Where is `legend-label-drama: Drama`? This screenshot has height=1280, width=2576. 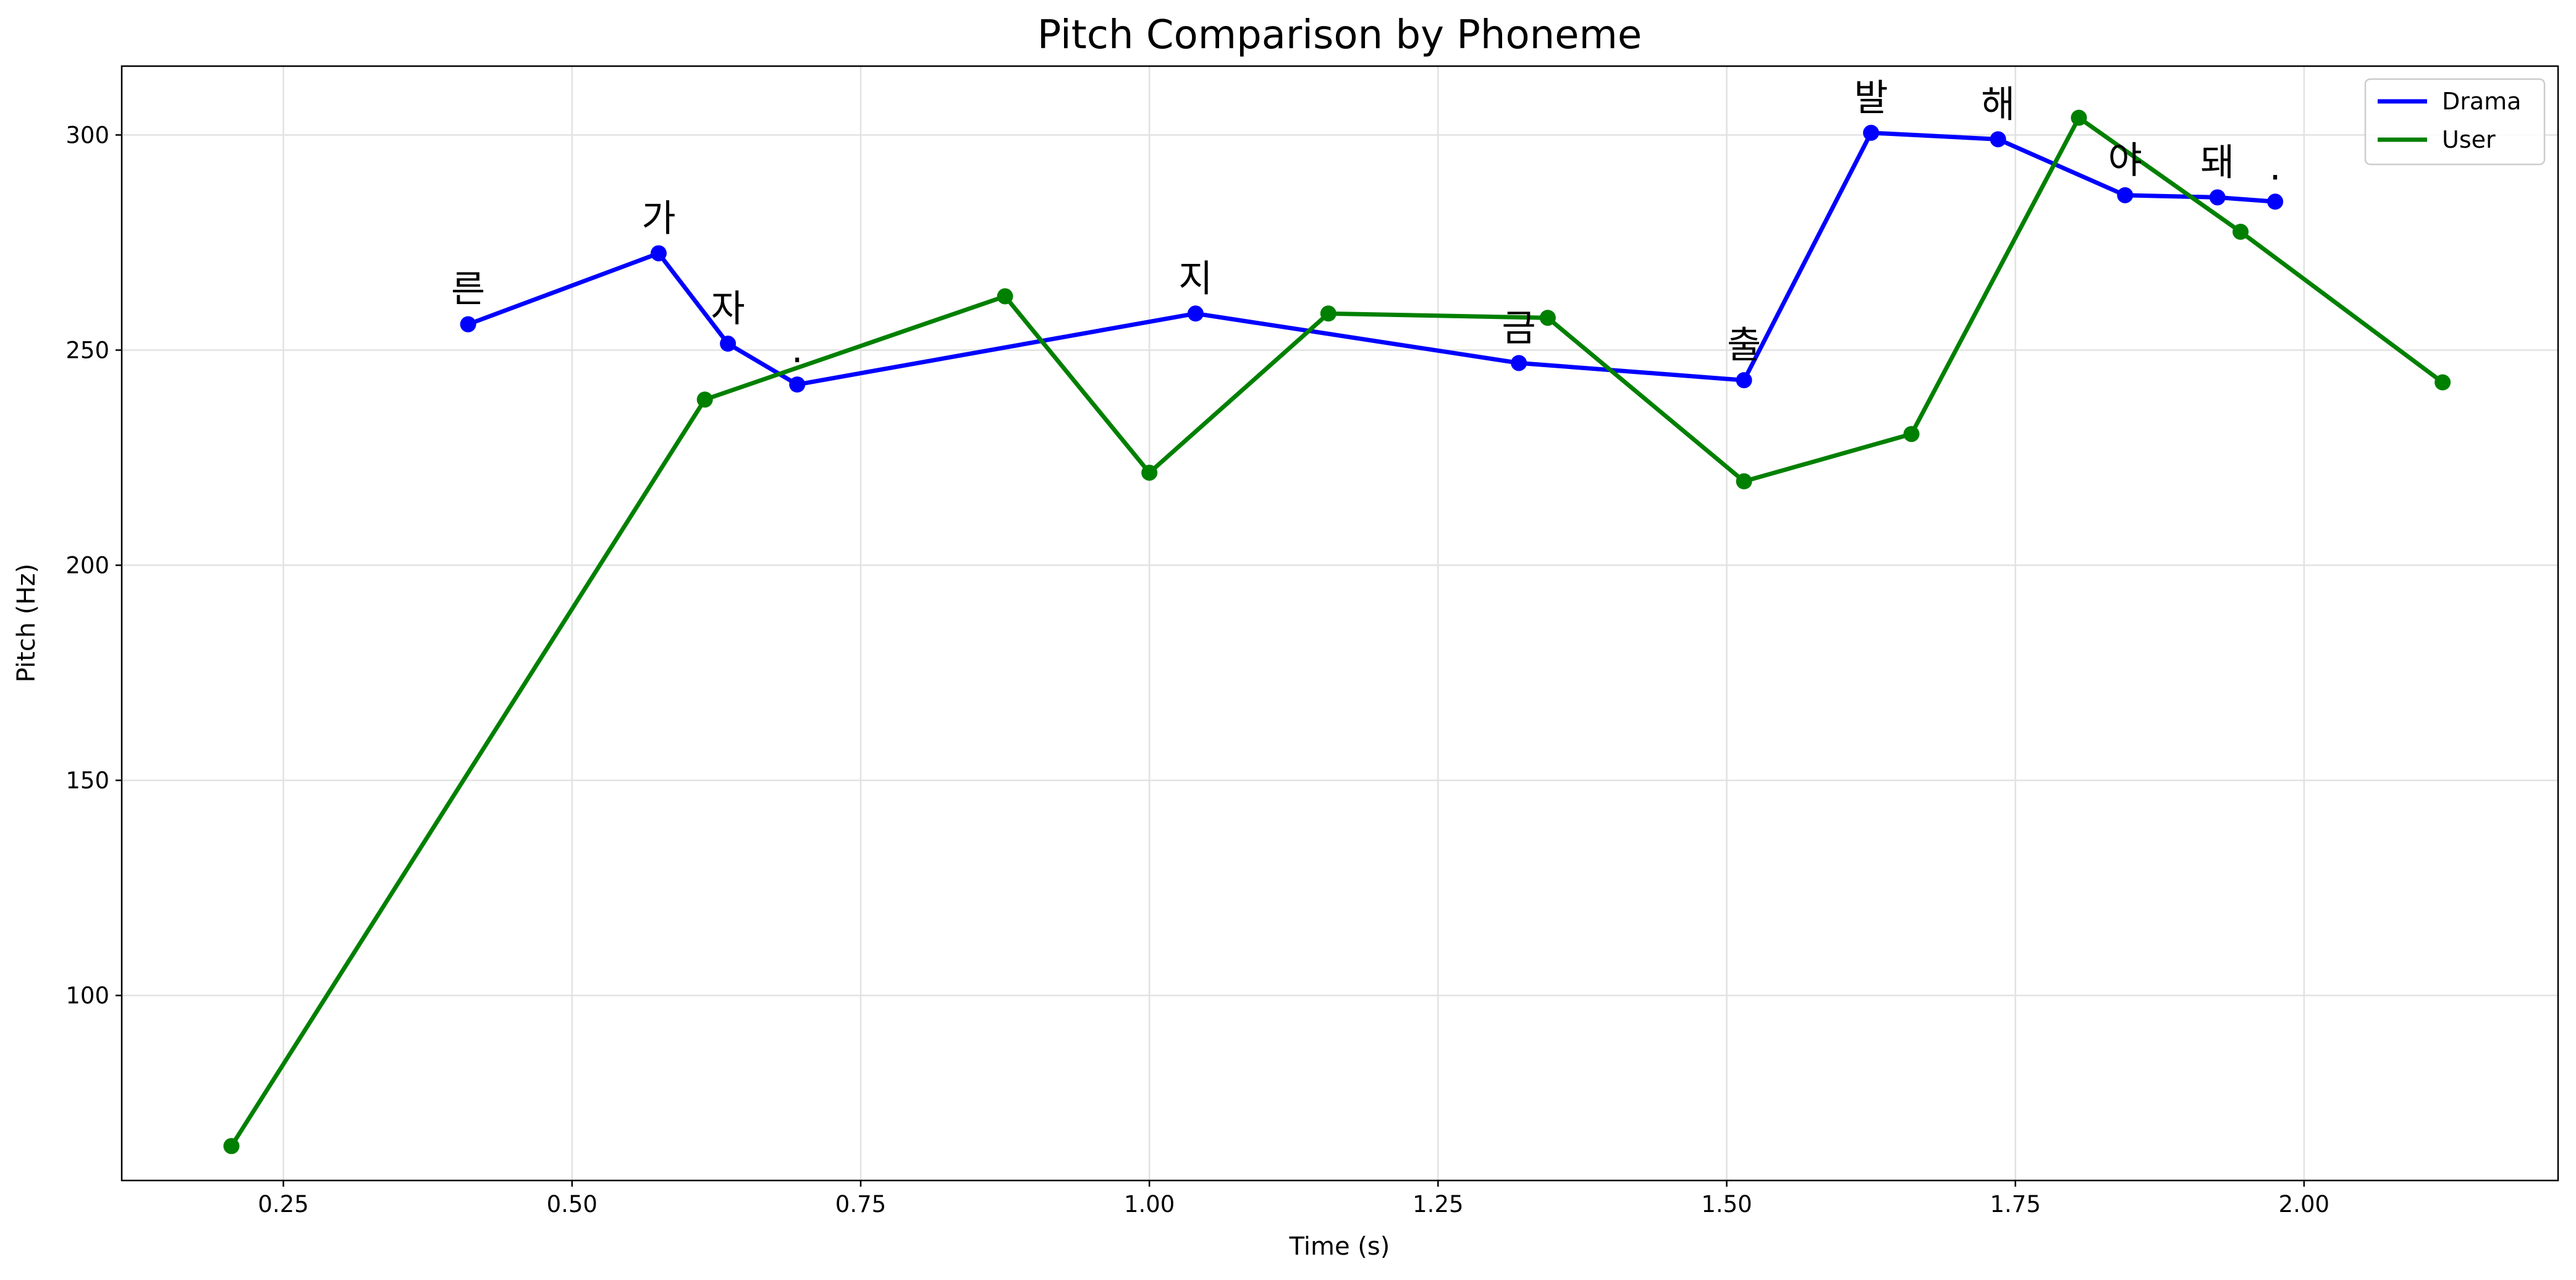
legend-label-drama: Drama is located at coordinates (2481, 101).